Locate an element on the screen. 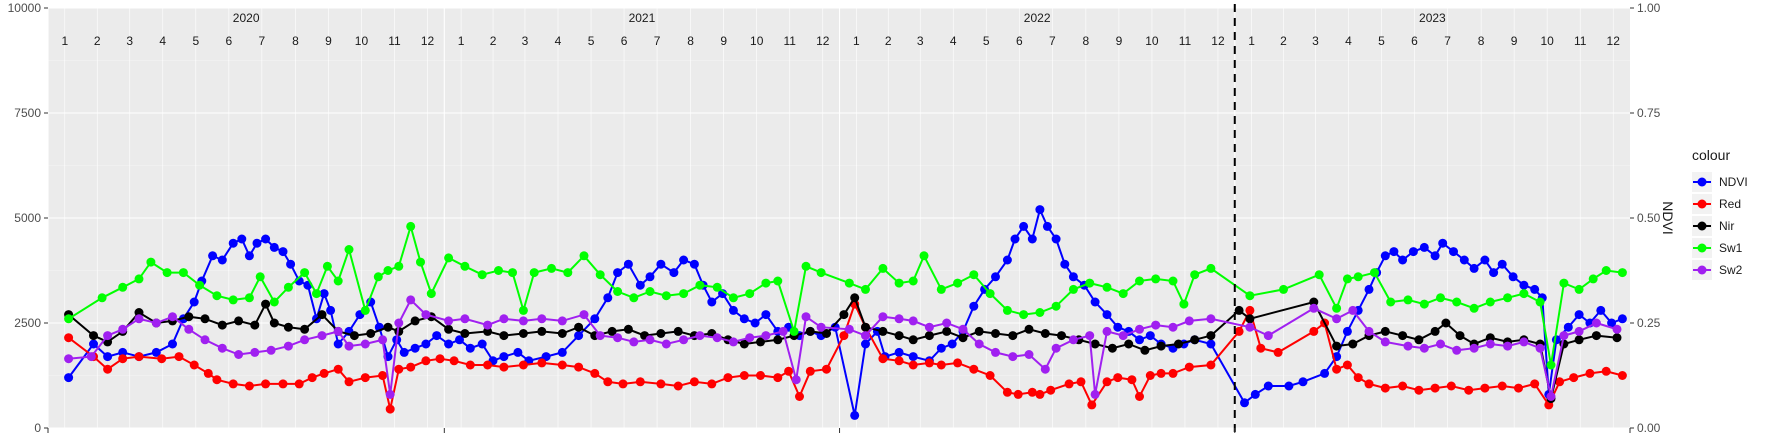 This screenshot has height=442, width=1773. year-label: 2023 is located at coordinates (1432, 18).